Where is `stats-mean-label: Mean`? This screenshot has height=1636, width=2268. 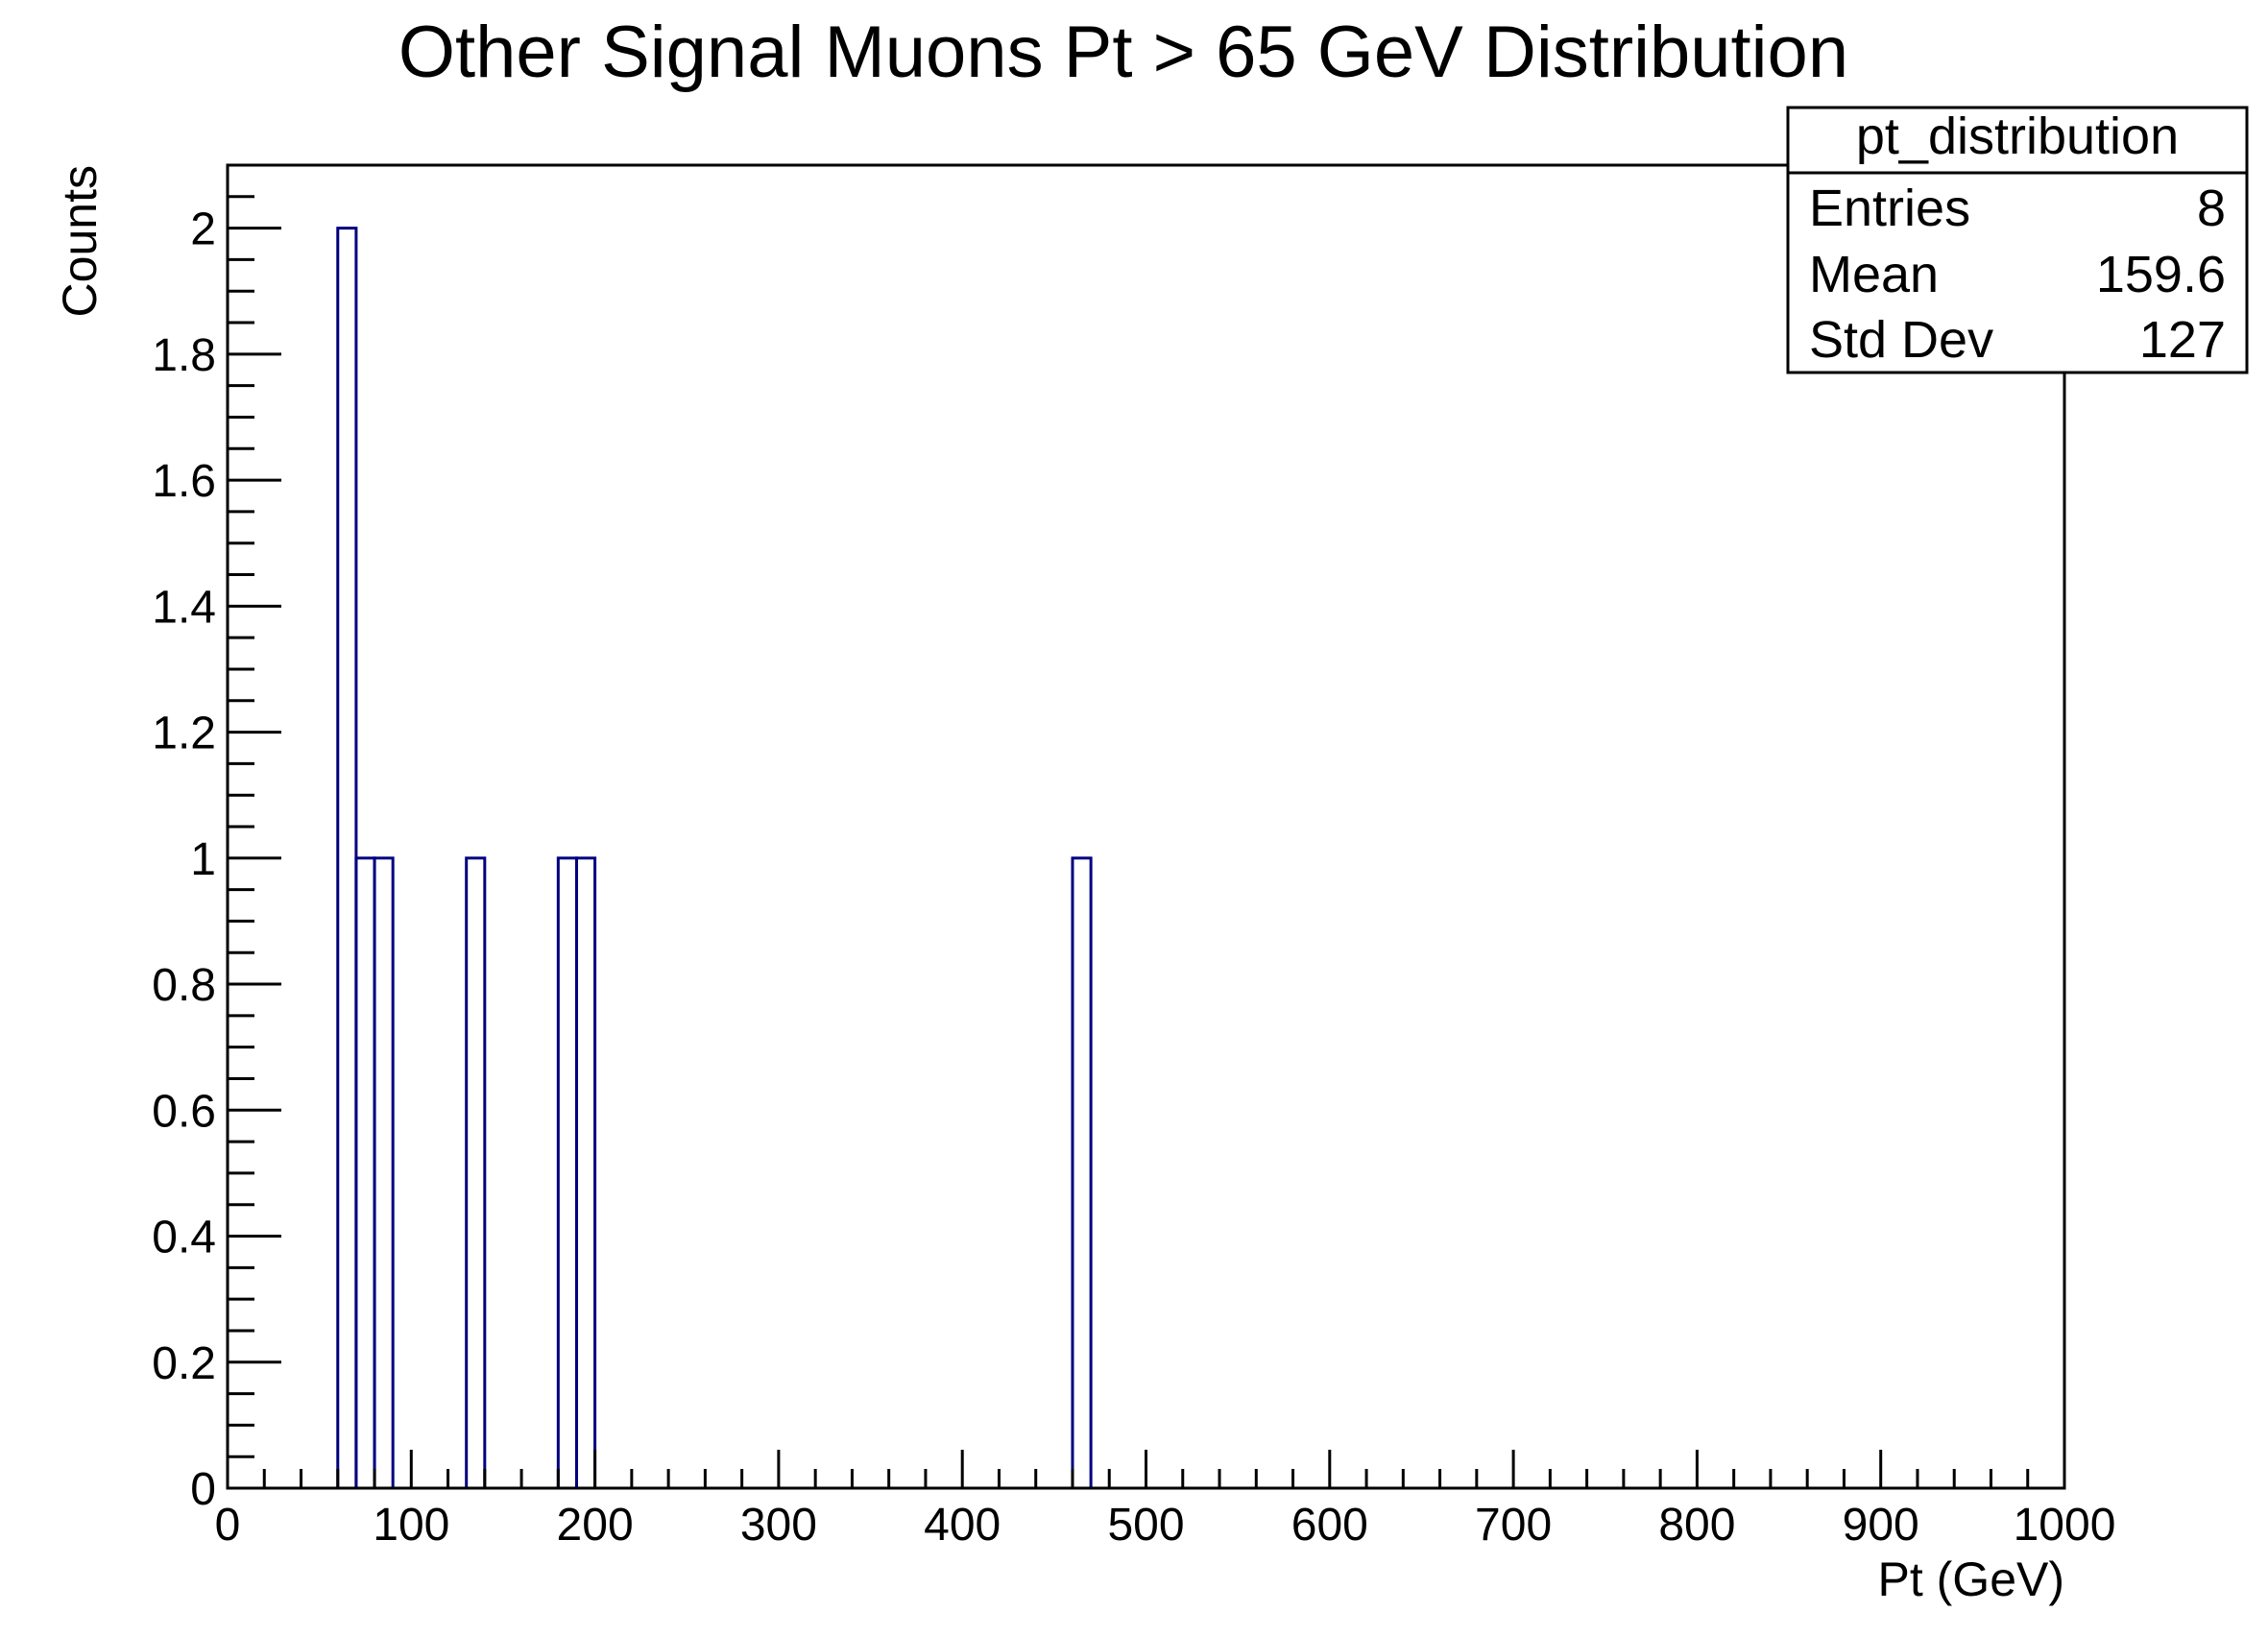 stats-mean-label: Mean is located at coordinates (1874, 274).